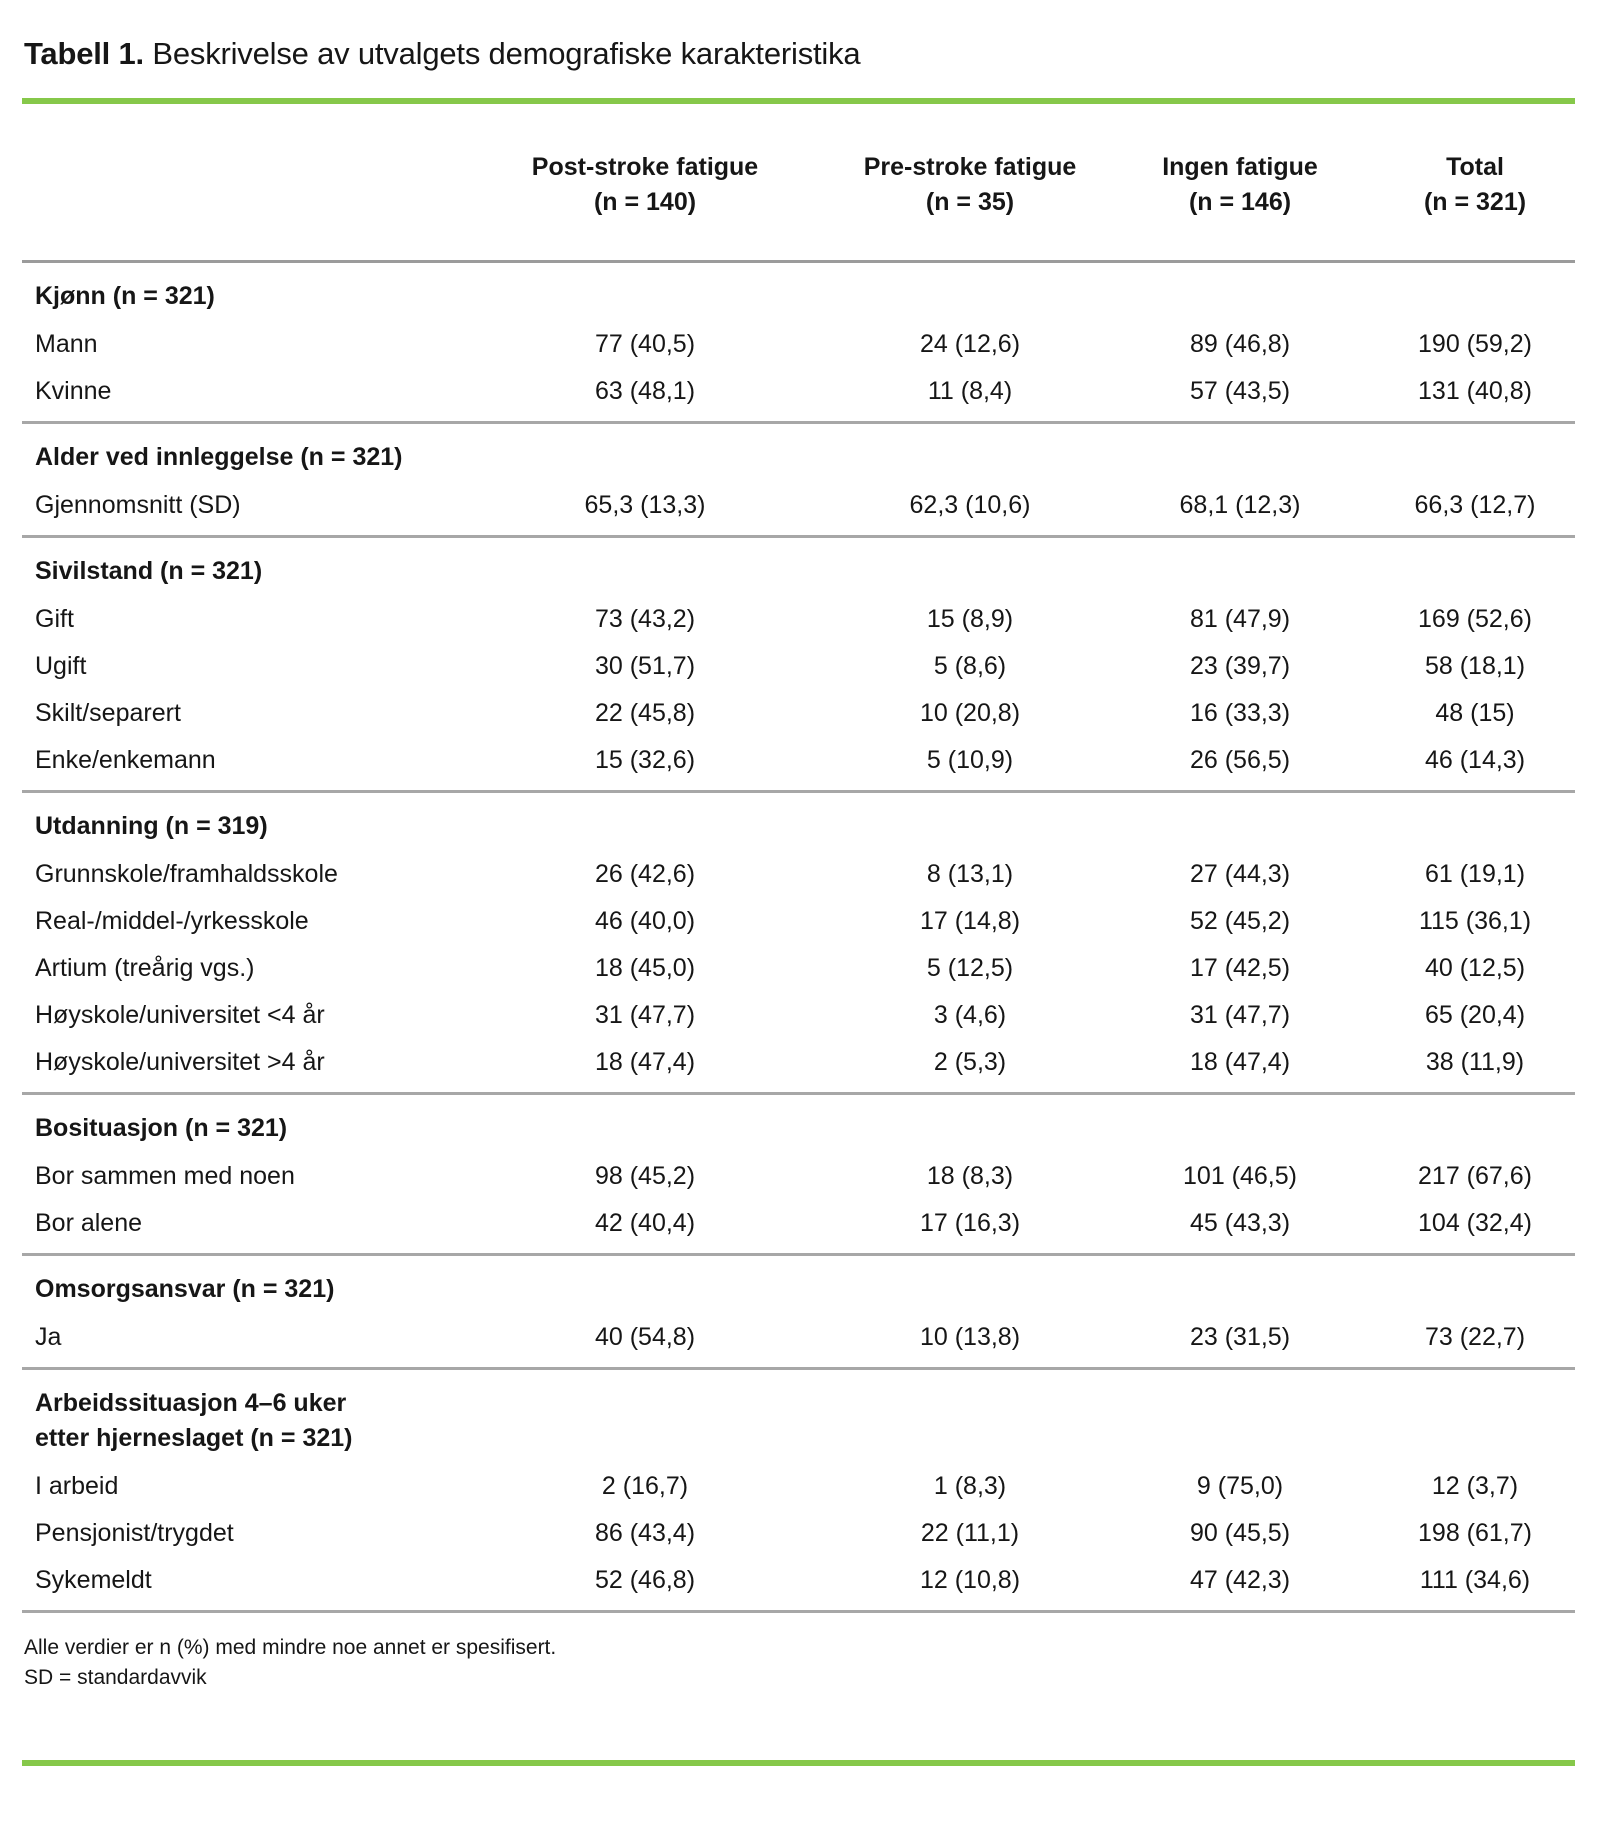 Image resolution: width=1600 pixels, height=1842 pixels. I want to click on cell-value: 190 (59,2), so click(1475, 343).